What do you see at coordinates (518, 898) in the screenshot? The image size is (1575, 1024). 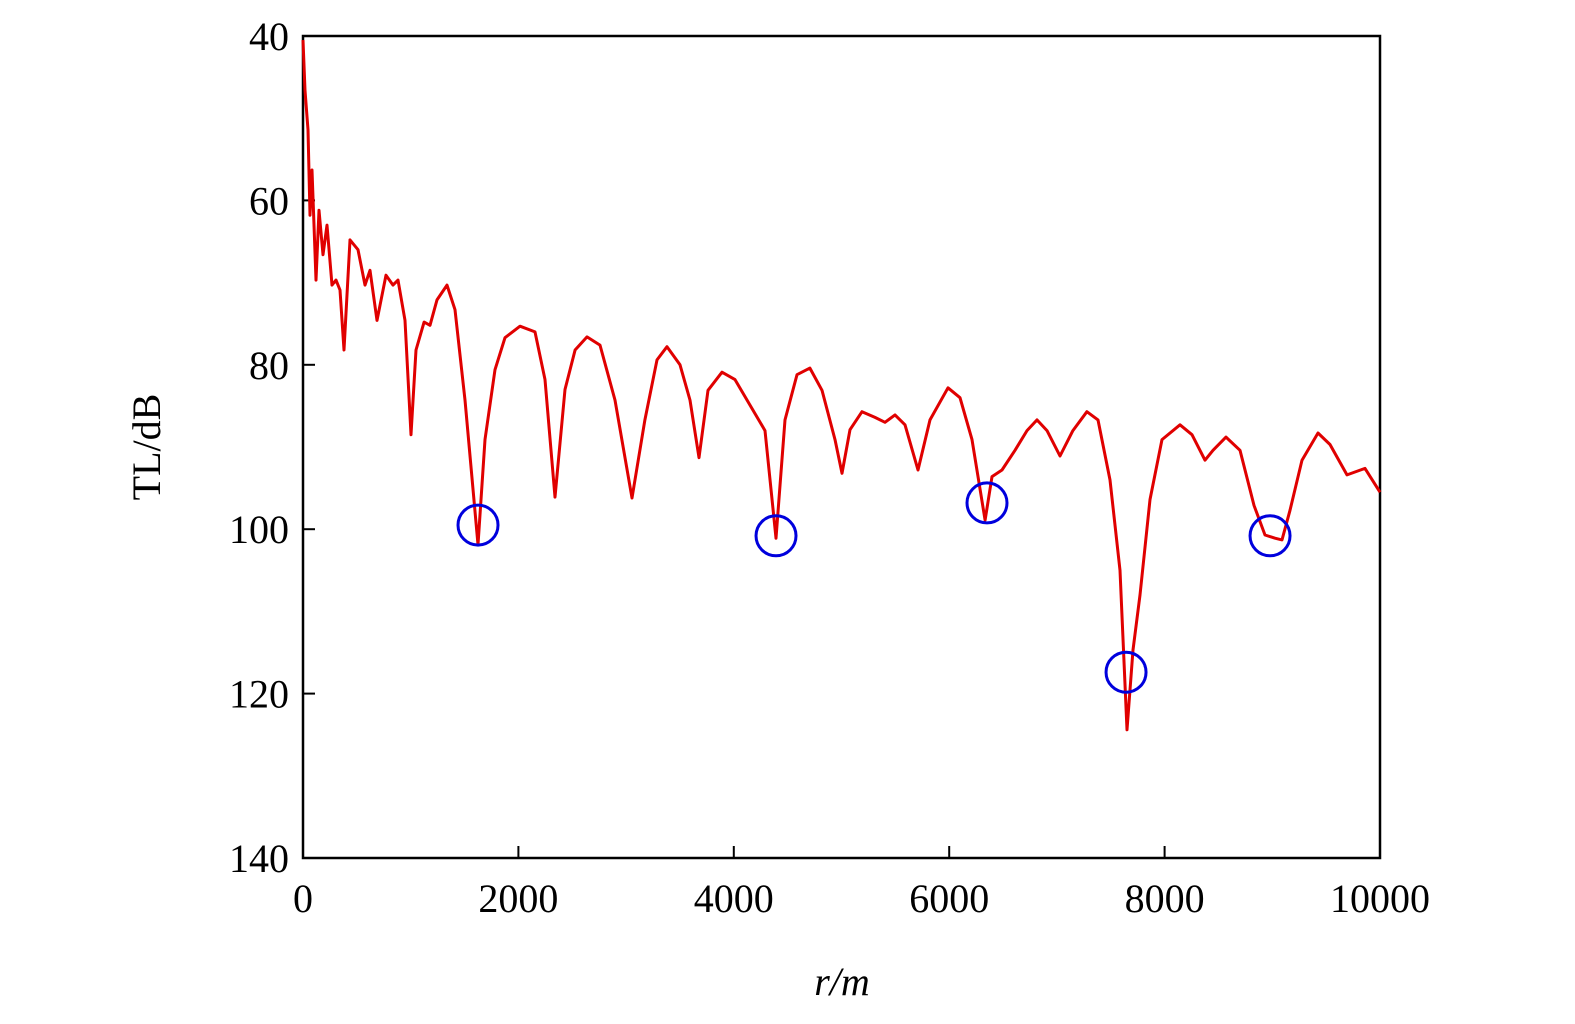 I see `x-tick-label: 2000` at bounding box center [518, 898].